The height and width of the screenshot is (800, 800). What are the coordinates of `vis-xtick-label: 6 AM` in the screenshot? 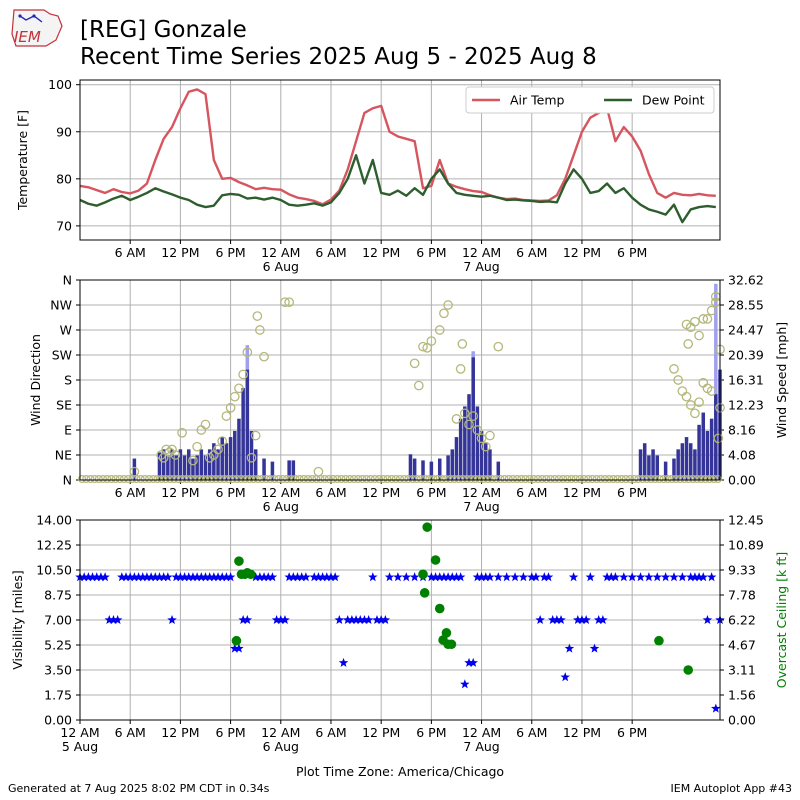 It's located at (130, 732).